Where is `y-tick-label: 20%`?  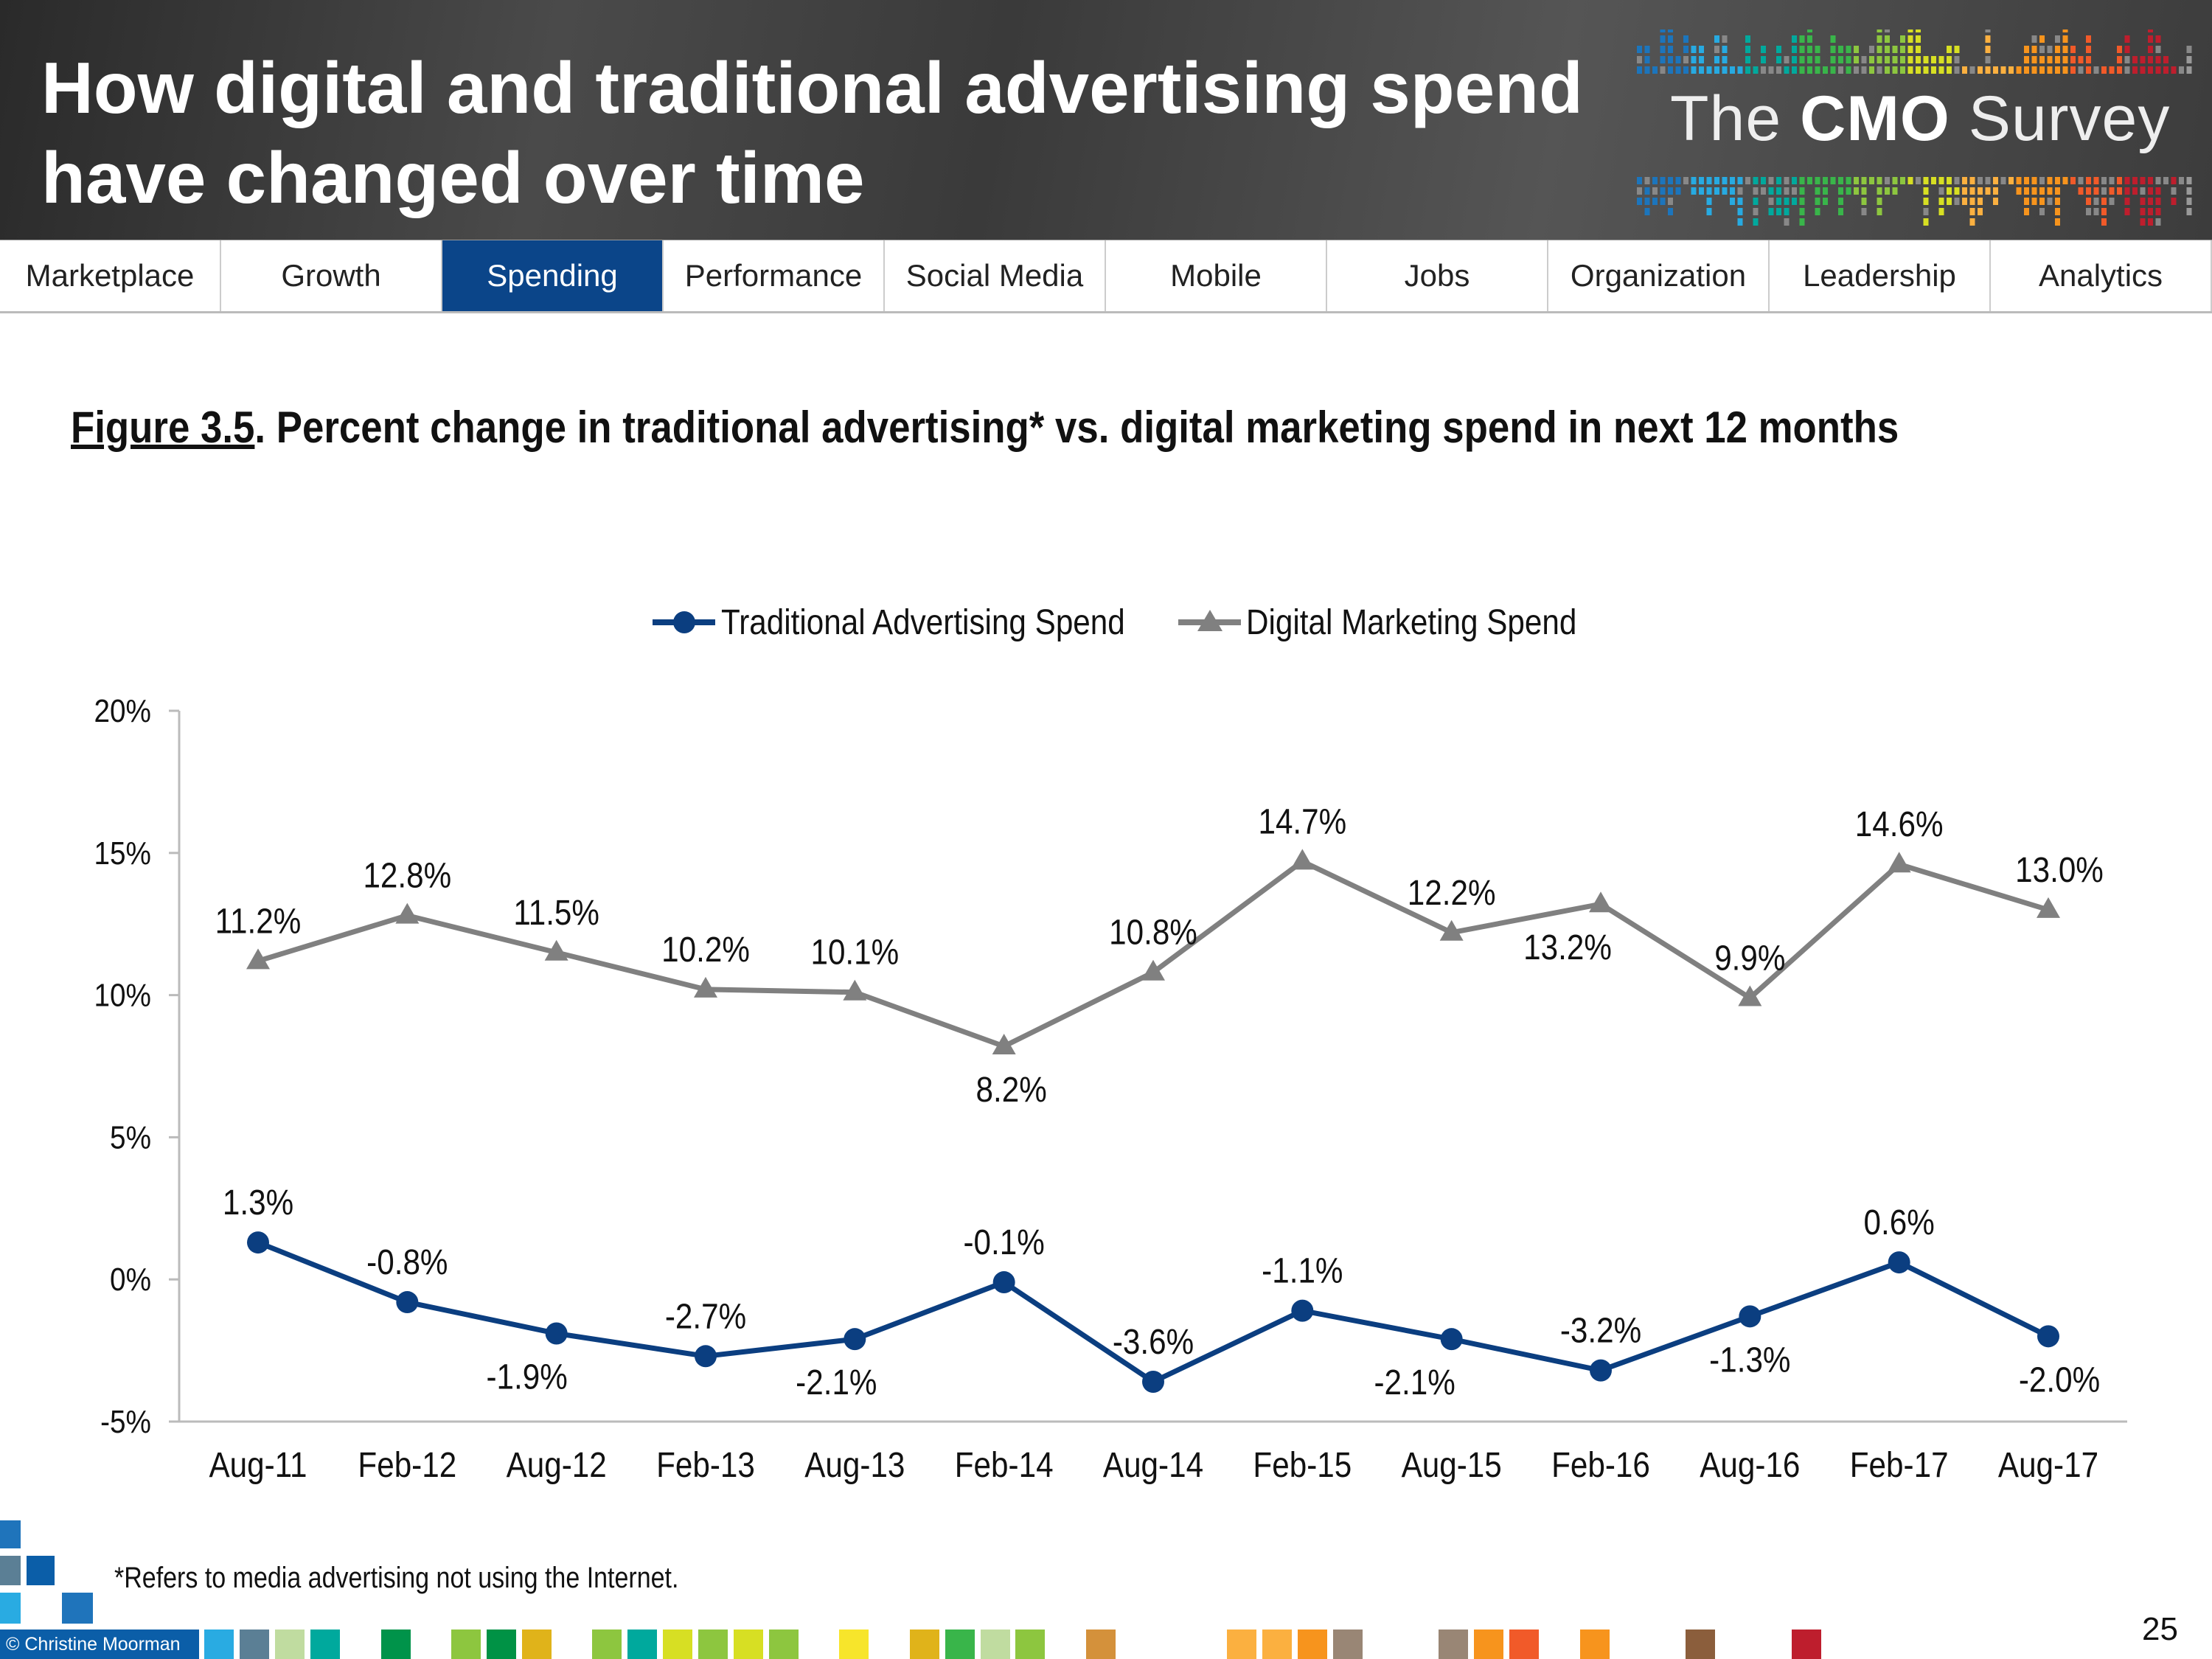 y-tick-label: 20% is located at coordinates (122, 710).